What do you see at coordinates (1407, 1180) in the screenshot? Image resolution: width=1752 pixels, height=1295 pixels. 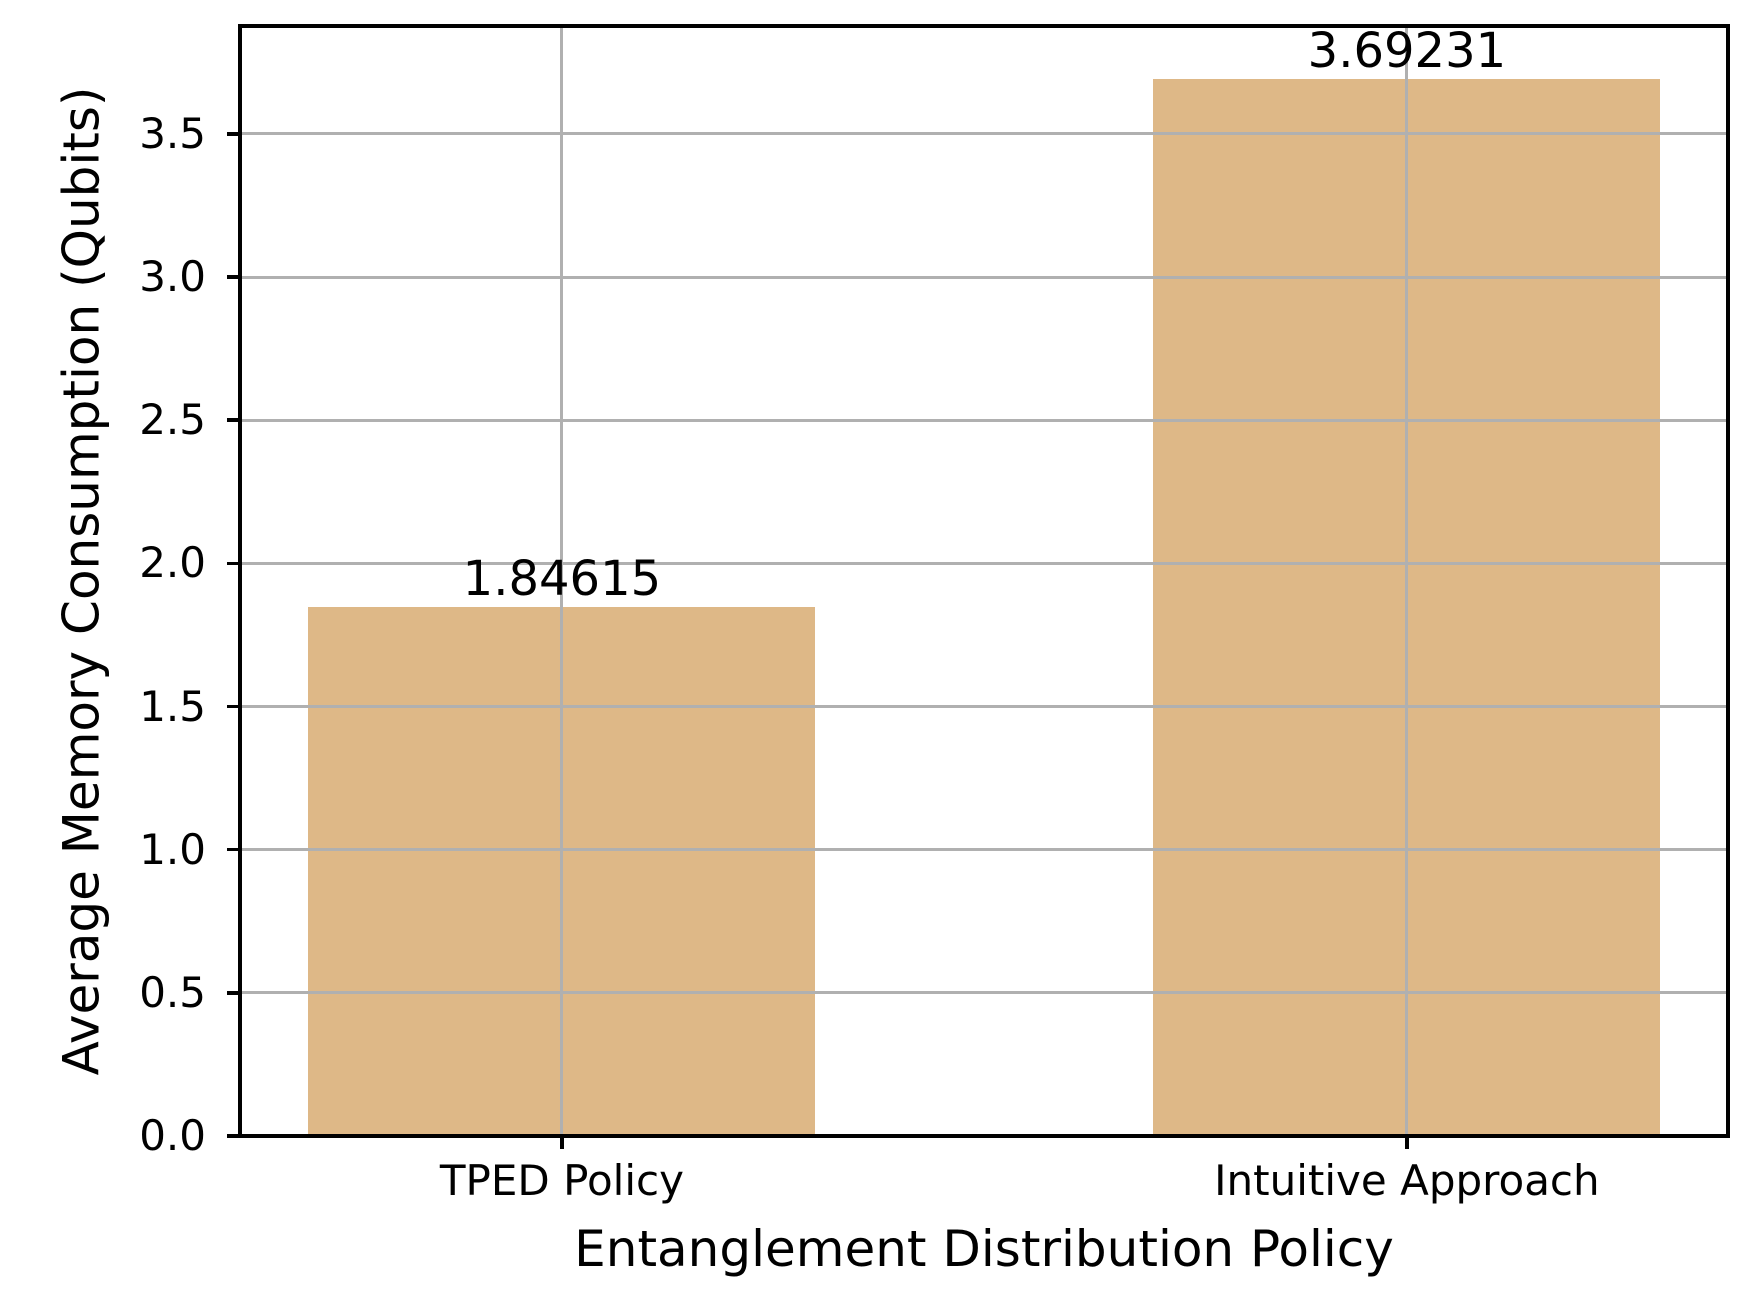 I see `x-tick-label-1: Intuitive Approach` at bounding box center [1407, 1180].